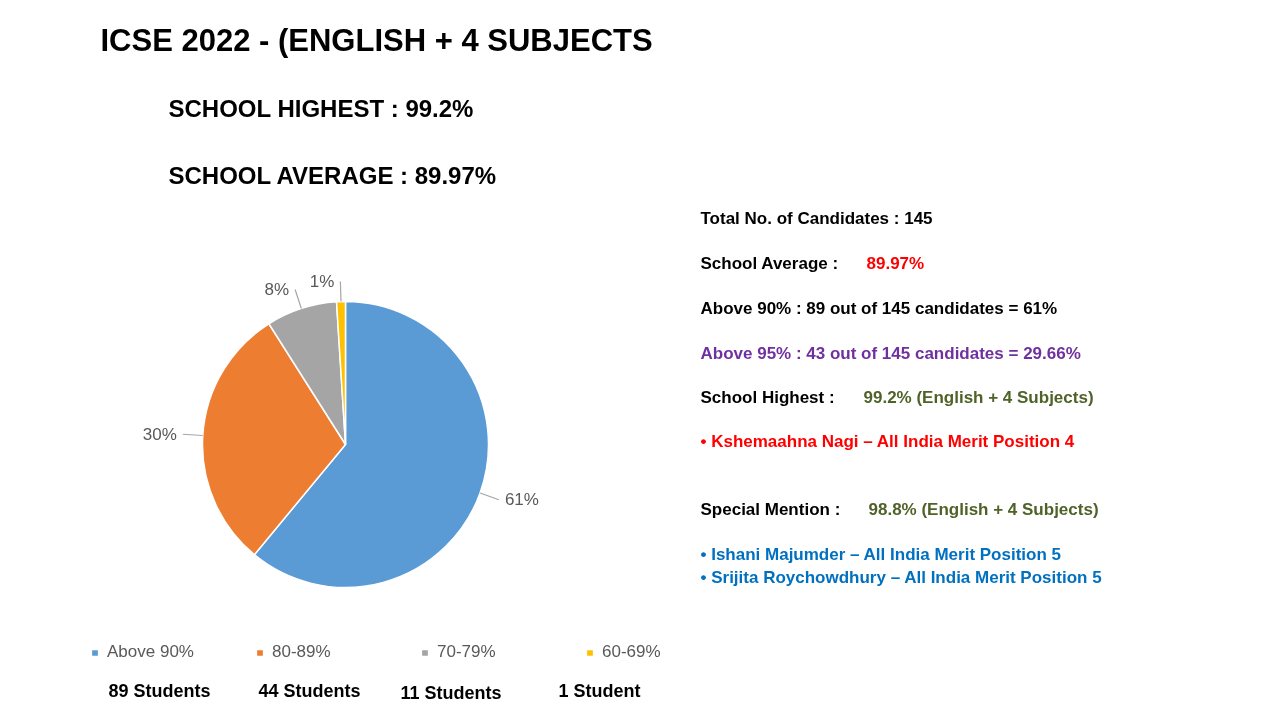 The image size is (1280, 720). Describe the element at coordinates (521, 500) in the screenshot. I see `data-label: 61%` at that location.